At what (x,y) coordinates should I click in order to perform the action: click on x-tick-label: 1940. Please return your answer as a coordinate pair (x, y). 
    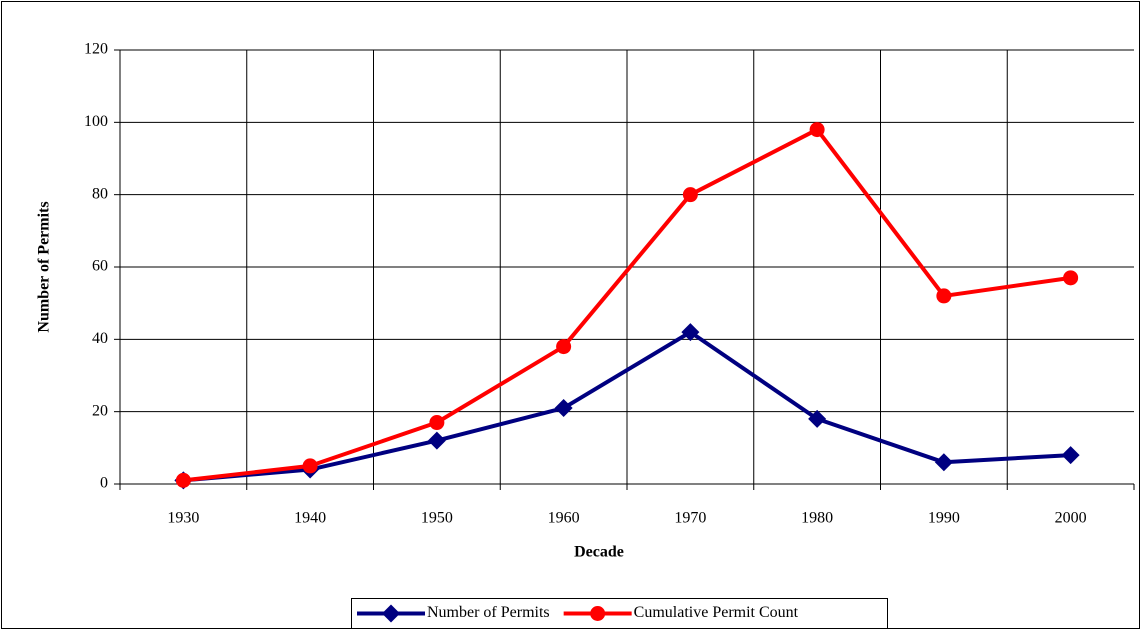
    Looking at the image, I should click on (310, 518).